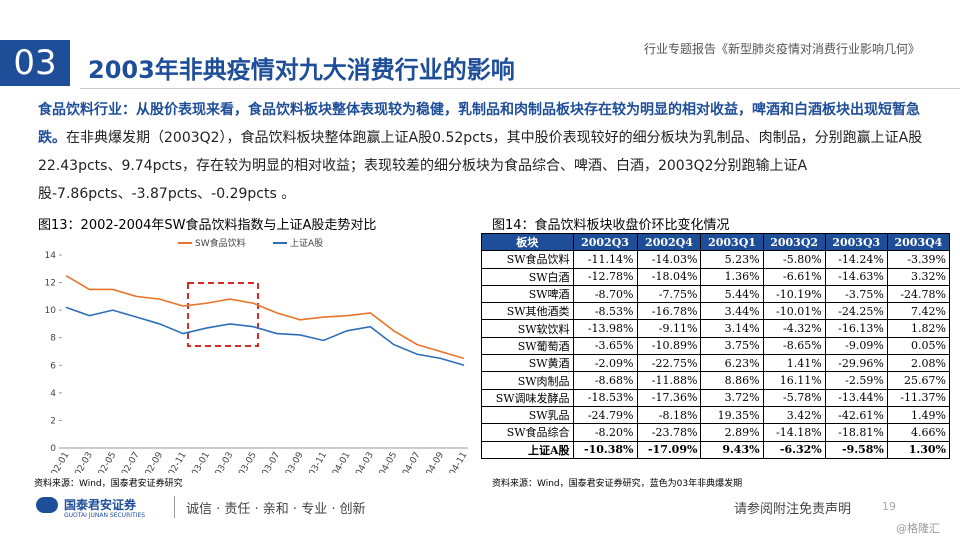  Describe the element at coordinates (50, 284) in the screenshot. I see `y-tick-label: 12` at that location.